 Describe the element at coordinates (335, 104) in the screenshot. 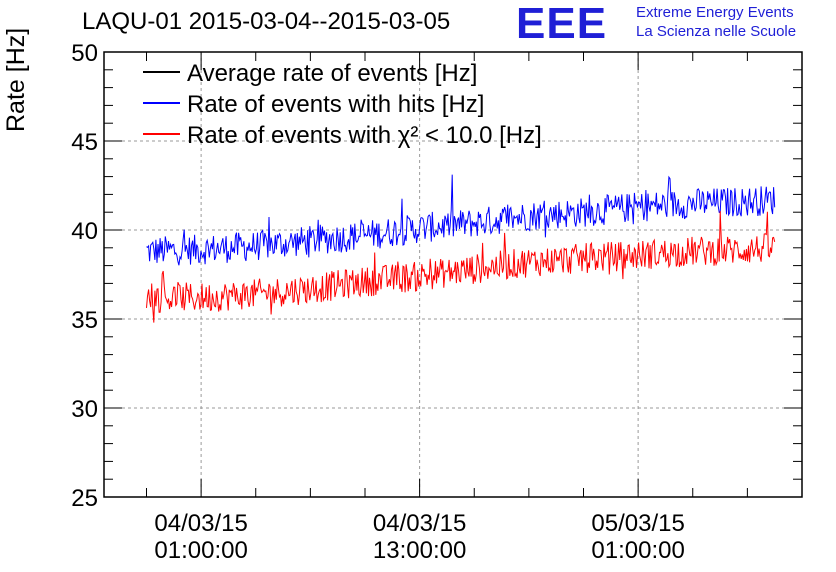

I see `legend-label: Rate of events with hits [Hz]` at that location.